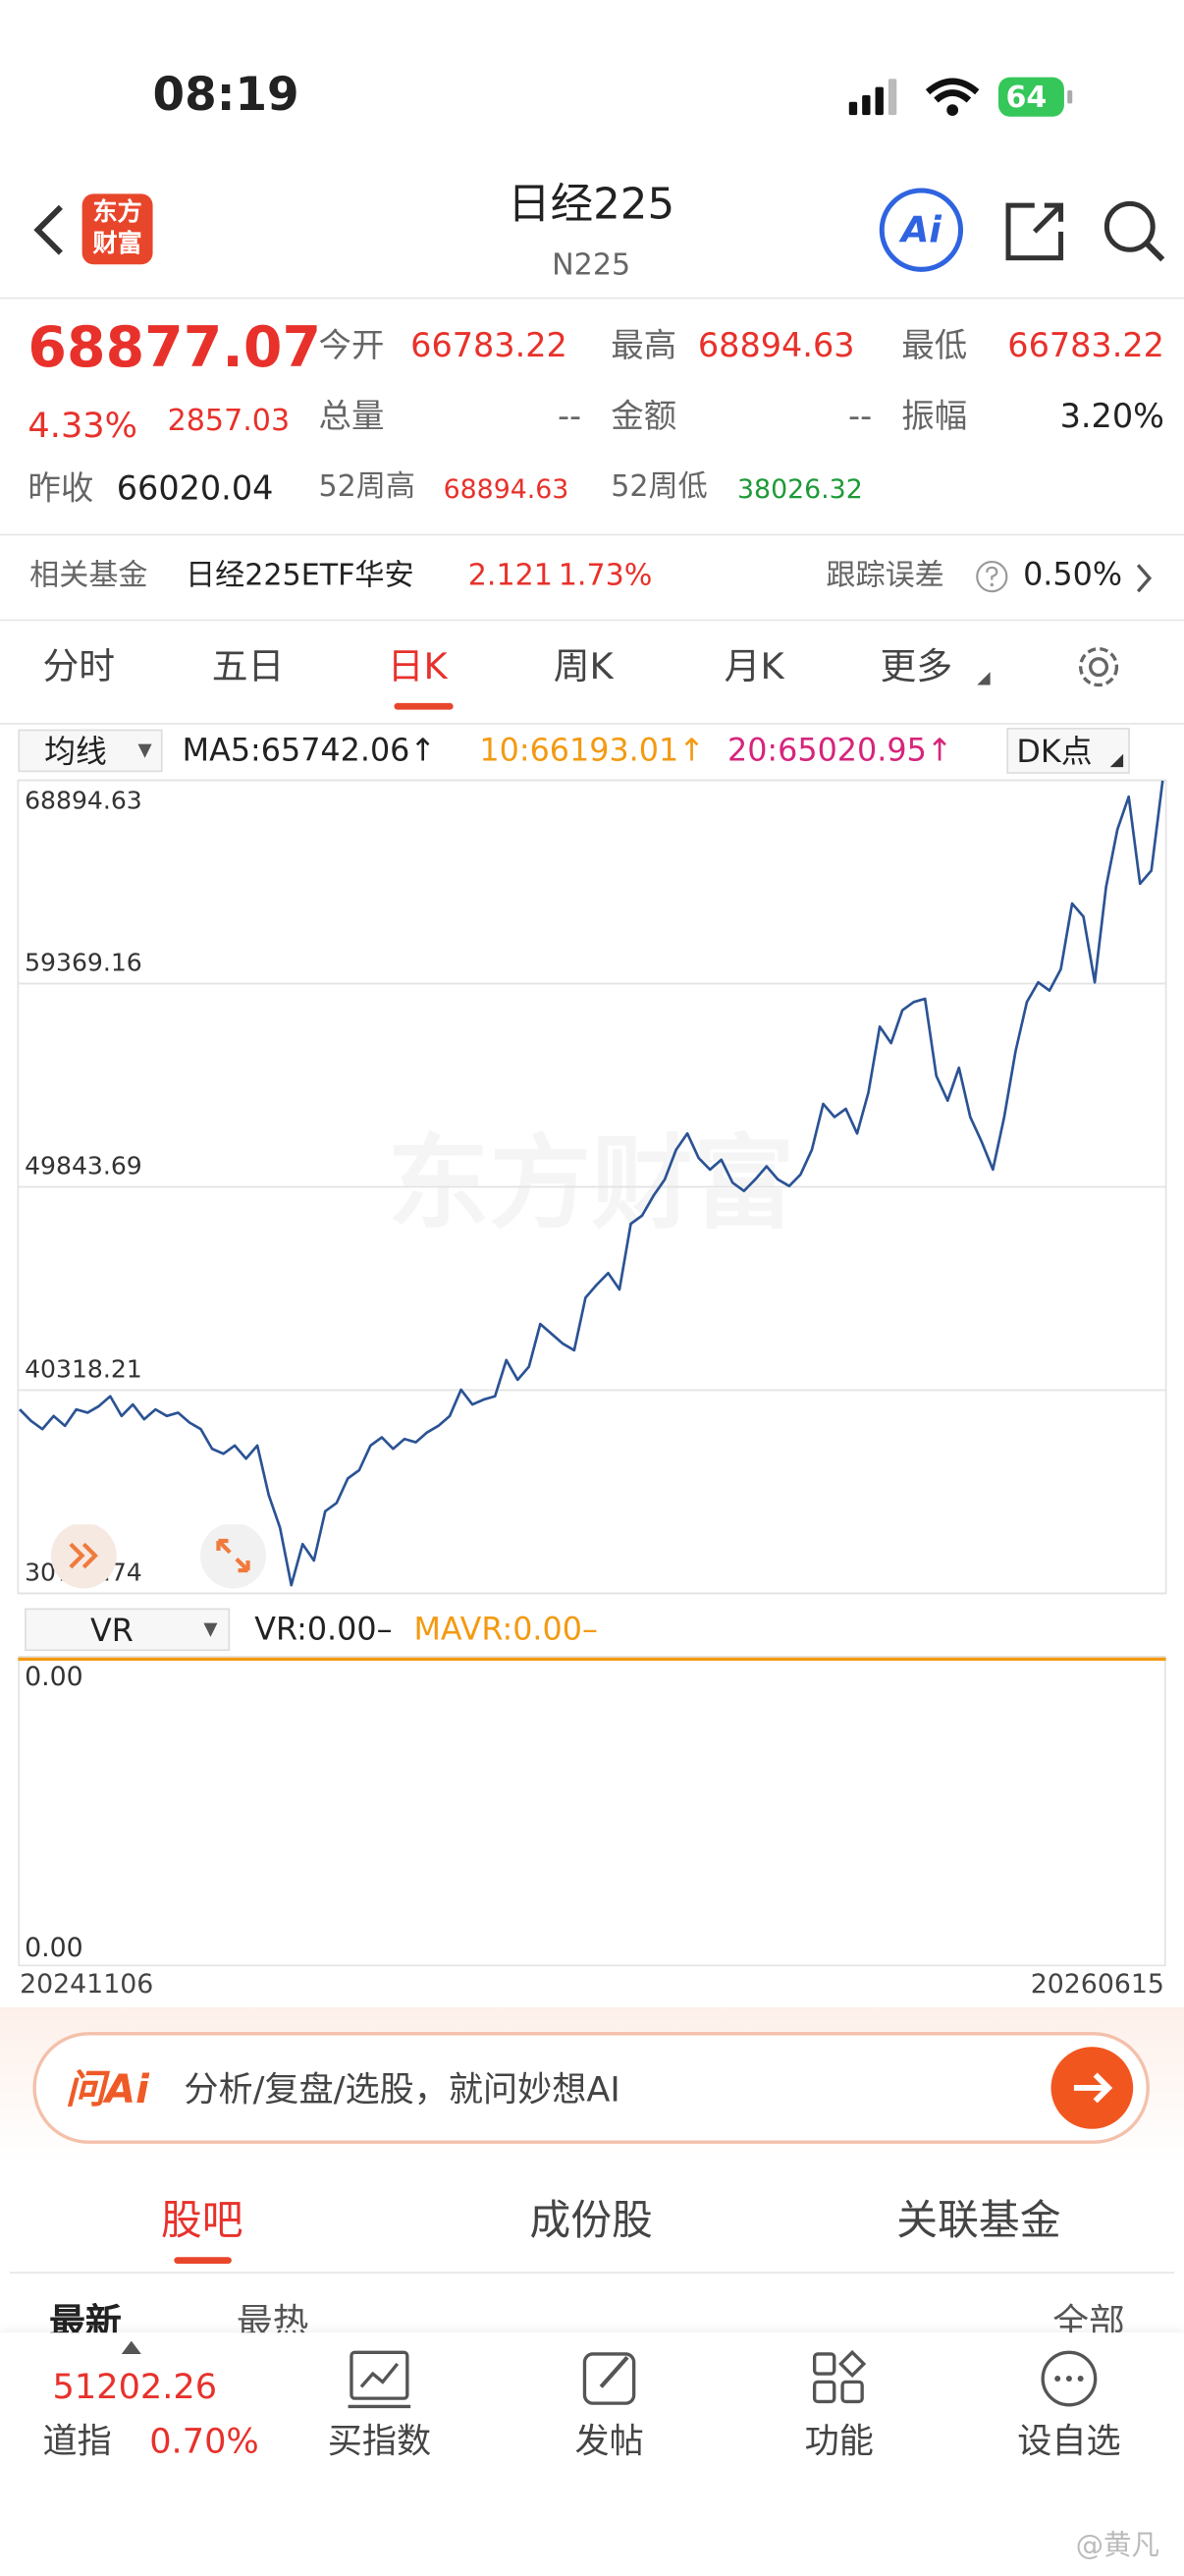 This screenshot has height=2576, width=1184. What do you see at coordinates (1129, 226) in the screenshot?
I see `search-icon` at bounding box center [1129, 226].